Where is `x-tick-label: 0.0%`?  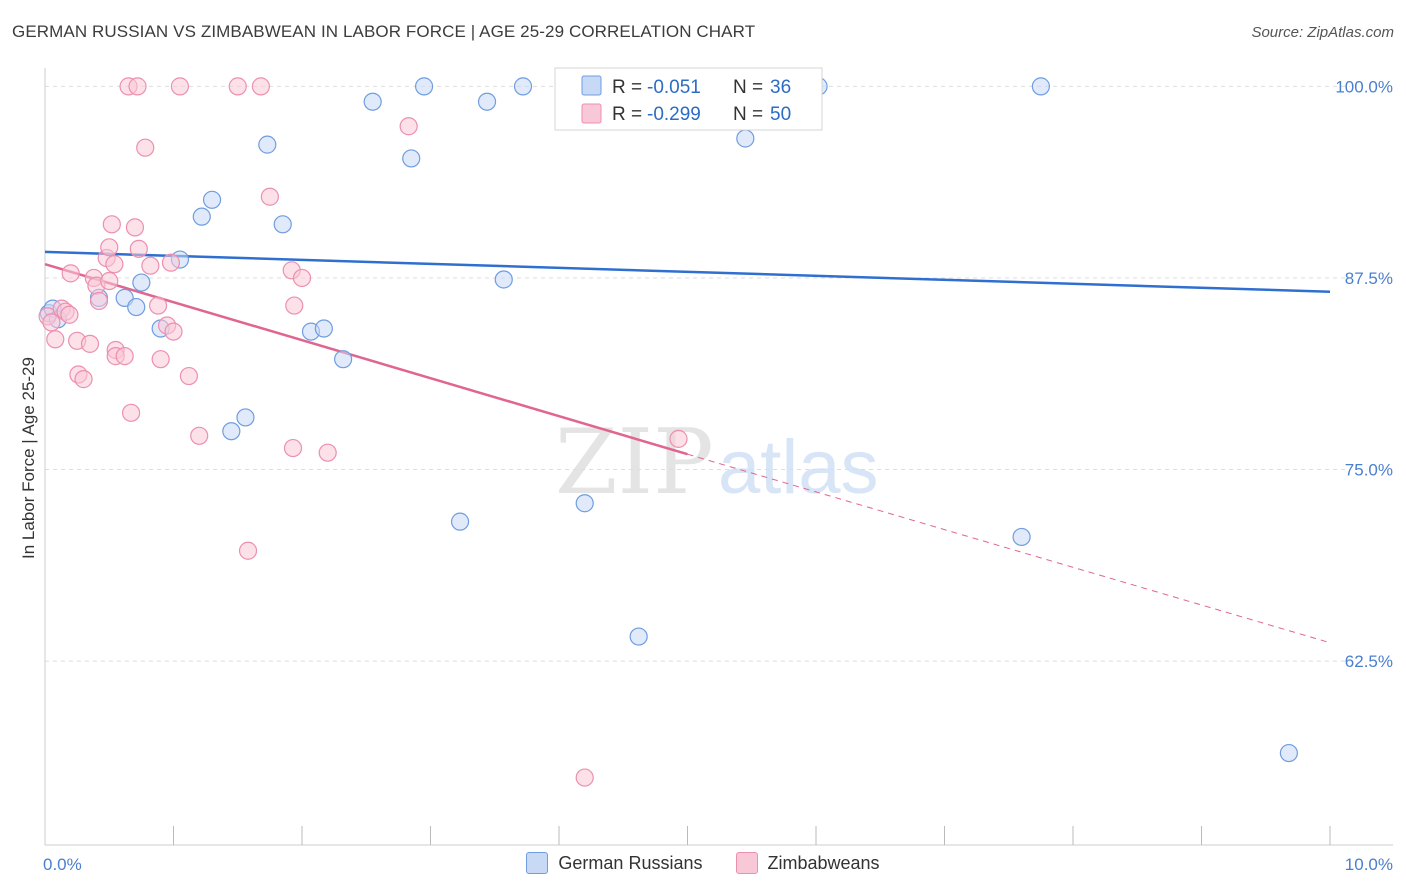
x-tick-label: 0.0% is located at coordinates (62, 864).